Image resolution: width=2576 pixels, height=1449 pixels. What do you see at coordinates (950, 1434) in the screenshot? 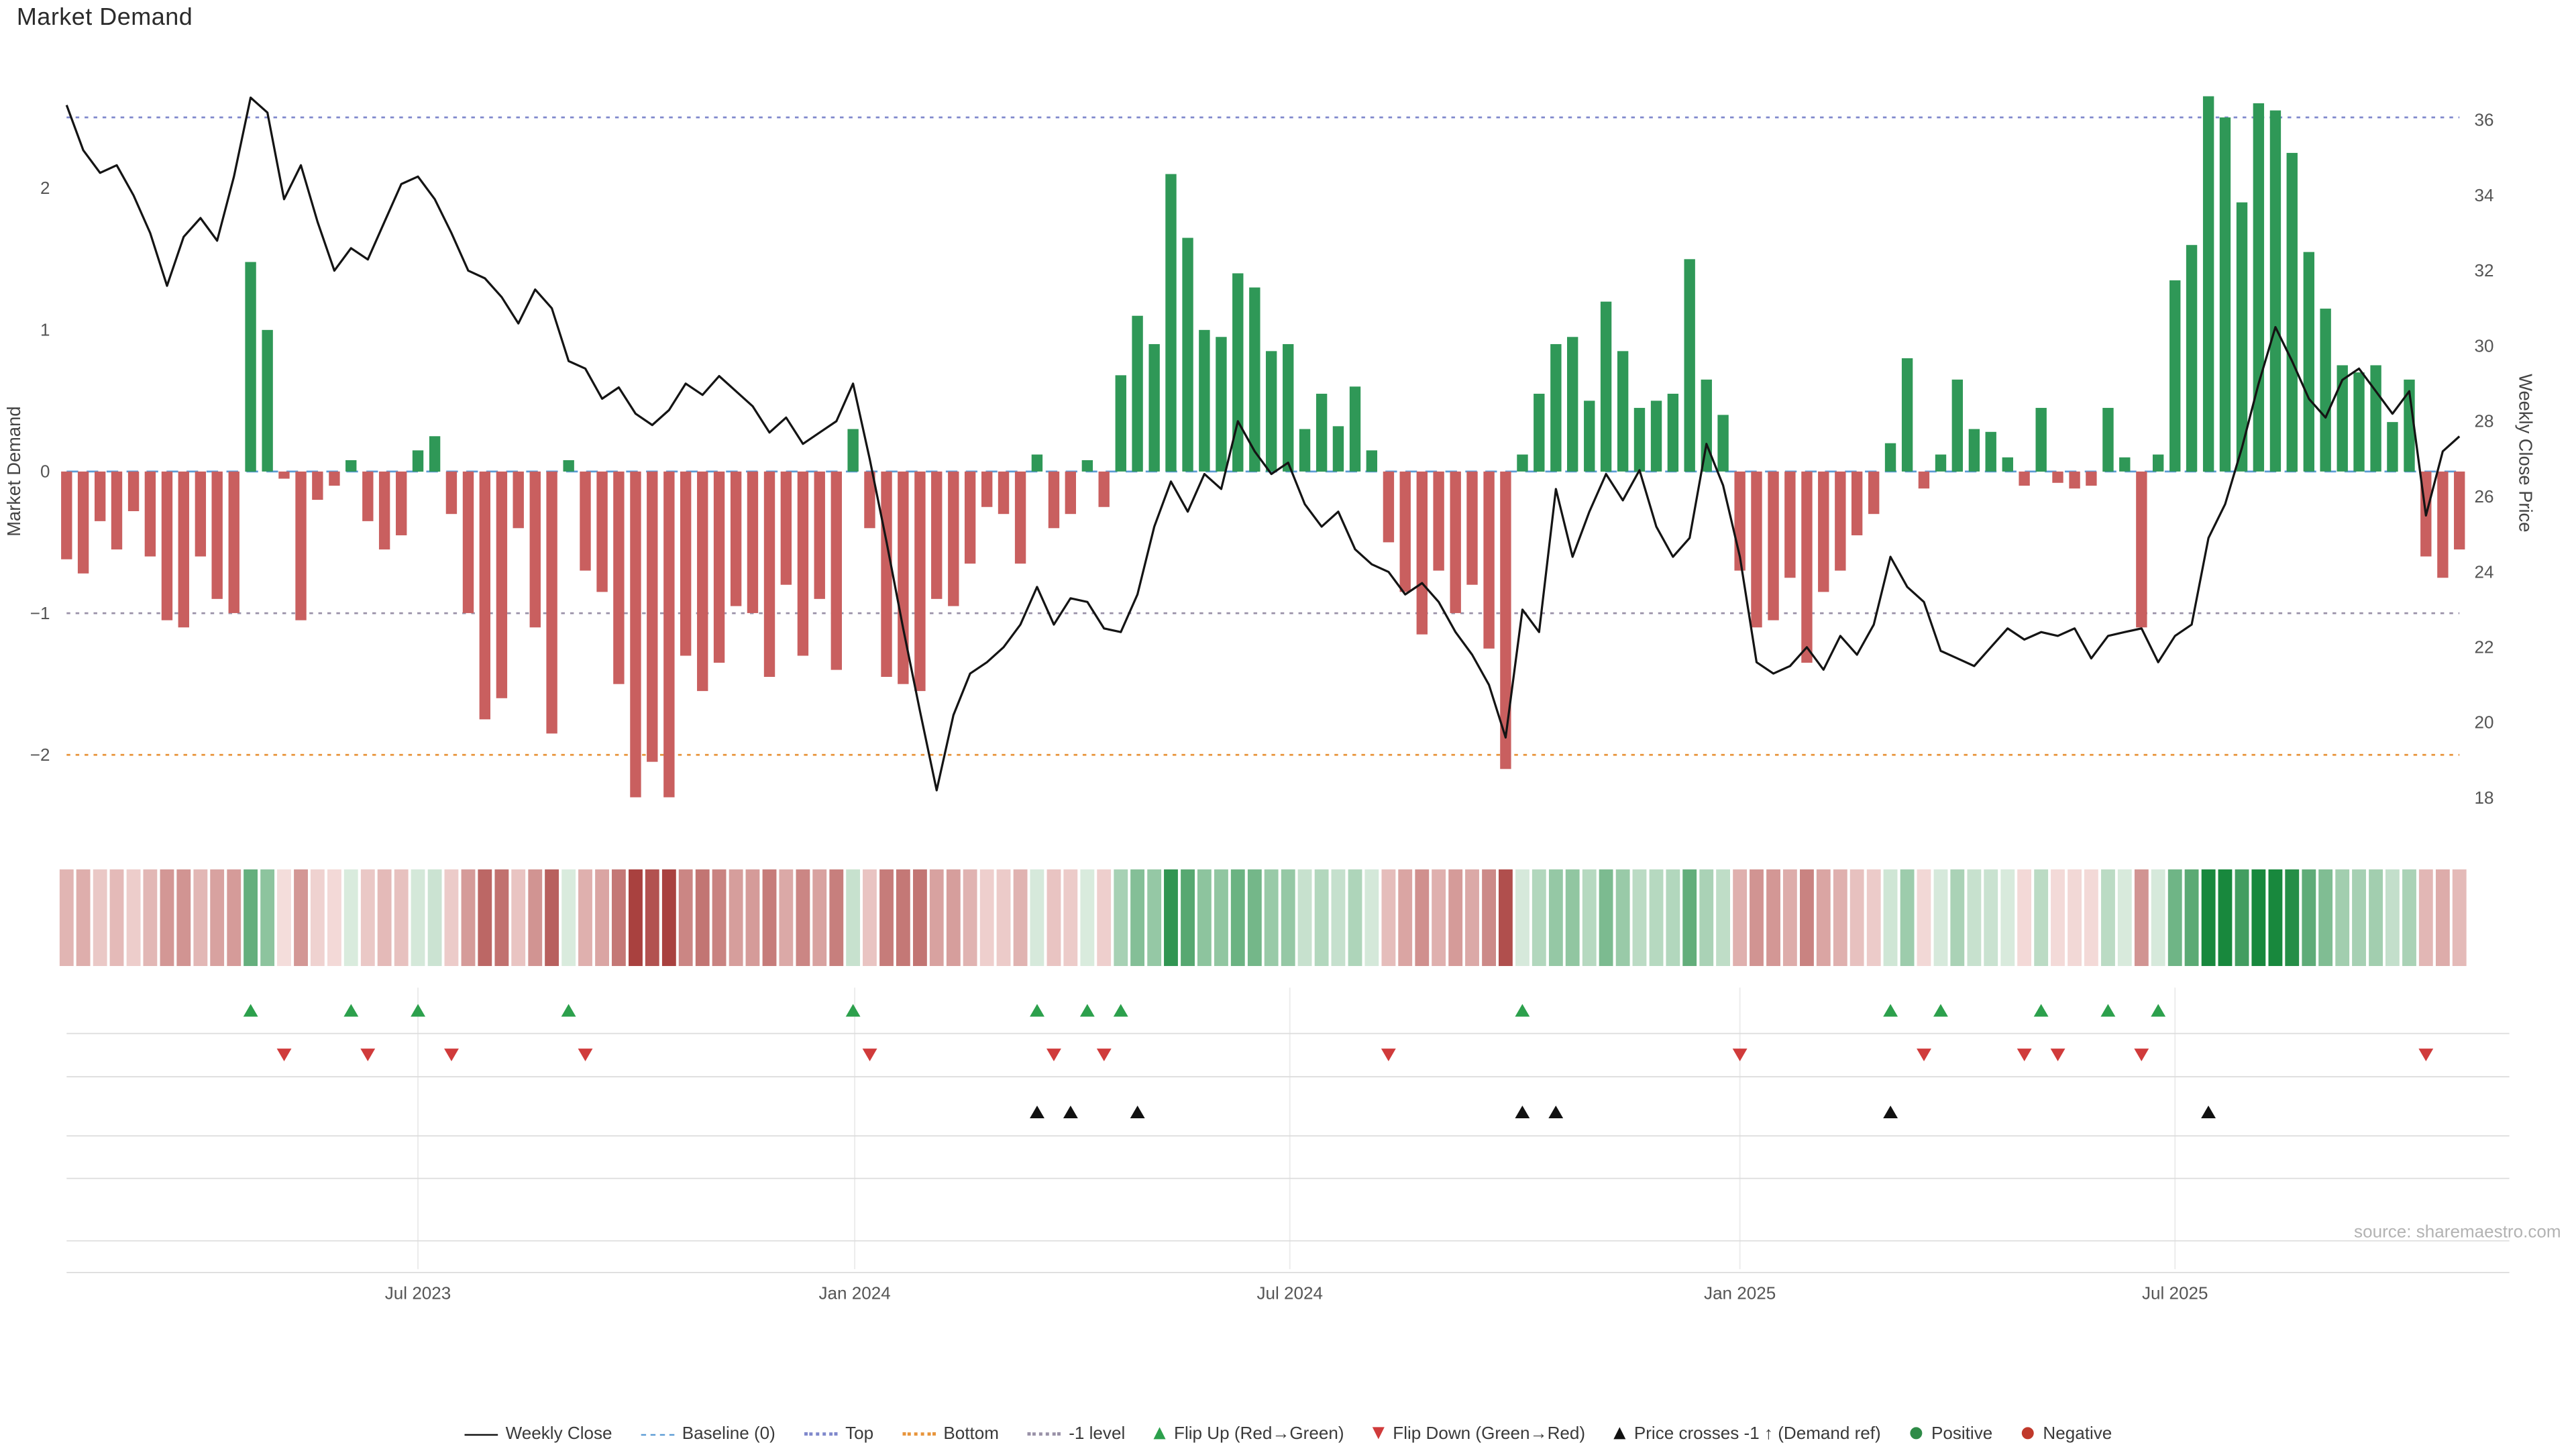
I see `legend-item: Bottom` at bounding box center [950, 1434].